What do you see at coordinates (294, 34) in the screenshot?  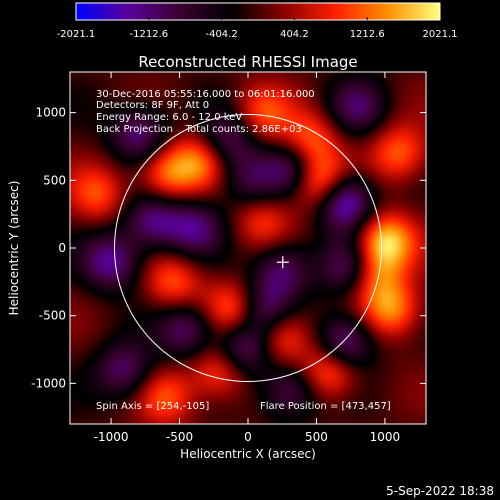 I see `colorbar-tick-label: 404.2` at bounding box center [294, 34].